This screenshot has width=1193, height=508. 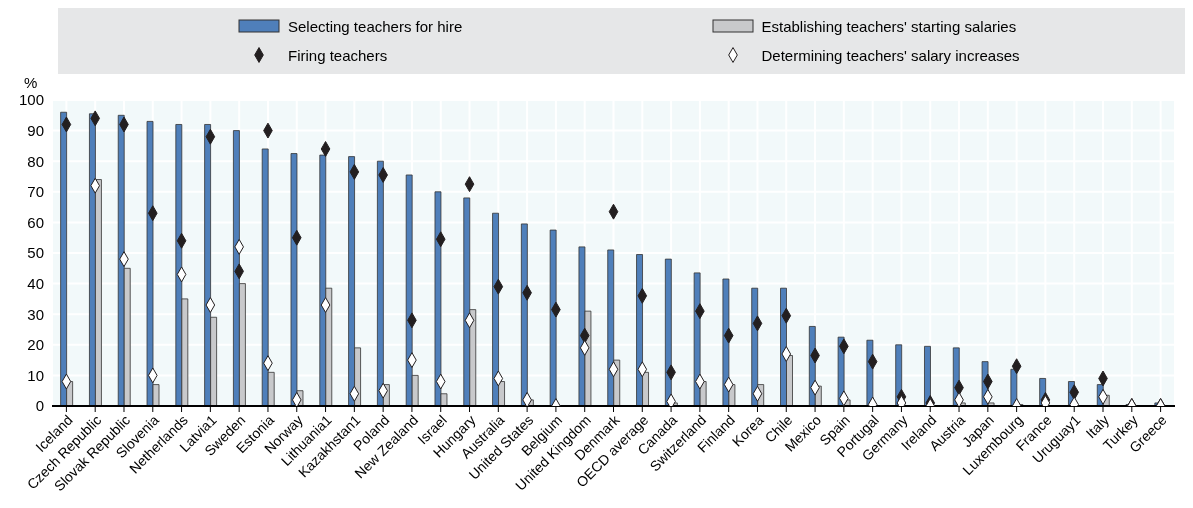 What do you see at coordinates (35, 283) in the screenshot?
I see `y-tick-label: 40` at bounding box center [35, 283].